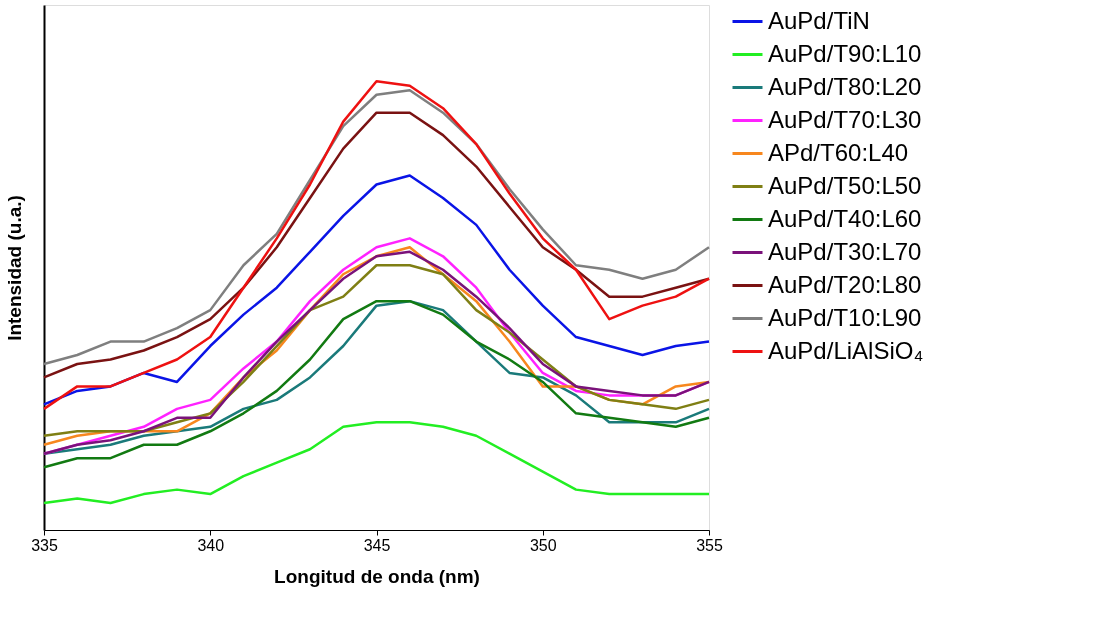 This screenshot has height=635, width=1116. I want to click on legend-label: AuPd/T50:L50, so click(845, 185).